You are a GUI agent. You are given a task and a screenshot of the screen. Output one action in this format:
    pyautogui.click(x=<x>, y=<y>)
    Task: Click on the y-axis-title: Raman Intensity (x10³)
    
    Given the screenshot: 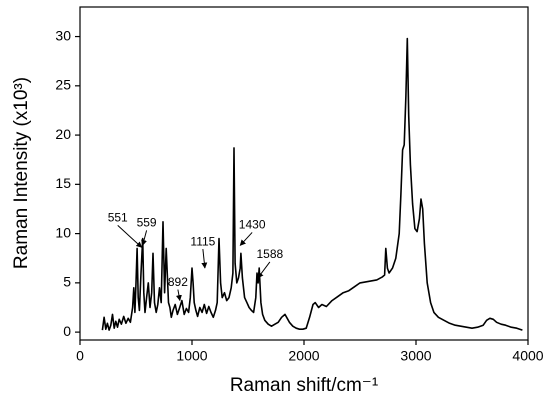 What is the action you would take?
    pyautogui.click(x=21, y=173)
    